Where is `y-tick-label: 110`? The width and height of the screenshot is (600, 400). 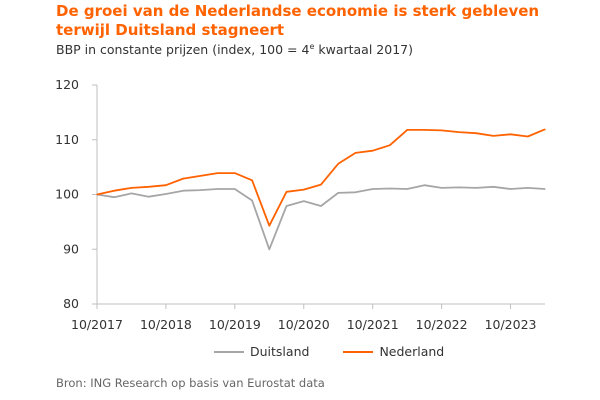
y-tick-label: 110 is located at coordinates (67, 139).